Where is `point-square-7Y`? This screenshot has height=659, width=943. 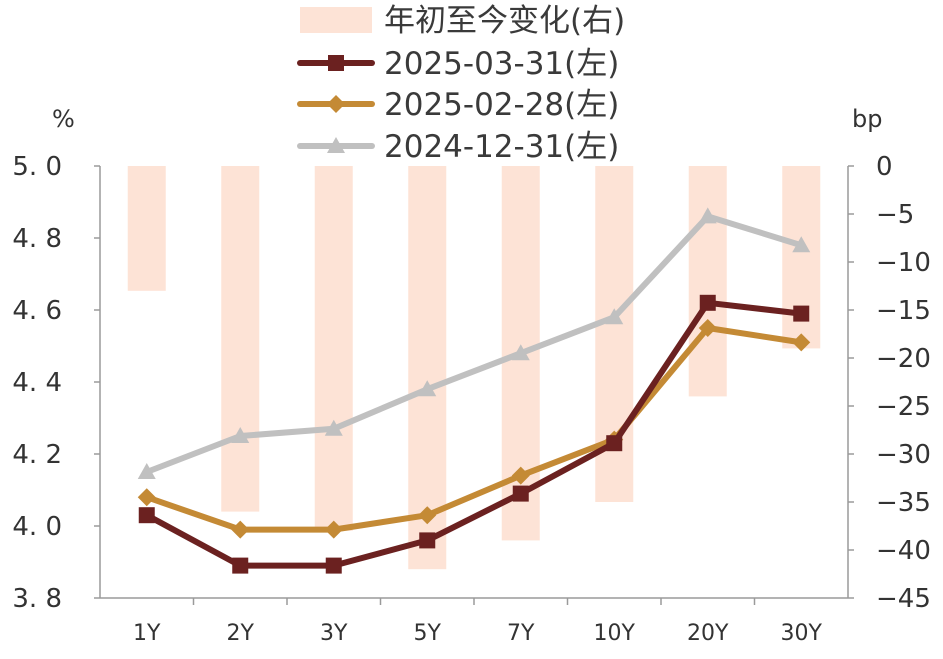 point-square-7Y is located at coordinates (520, 493).